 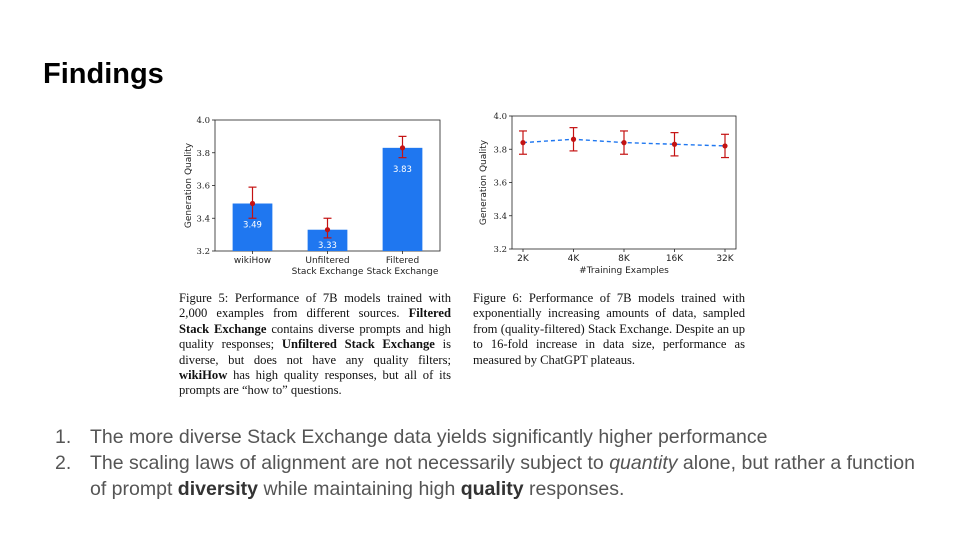 What do you see at coordinates (574, 259) in the screenshot?
I see `x-tick-label: 4K` at bounding box center [574, 259].